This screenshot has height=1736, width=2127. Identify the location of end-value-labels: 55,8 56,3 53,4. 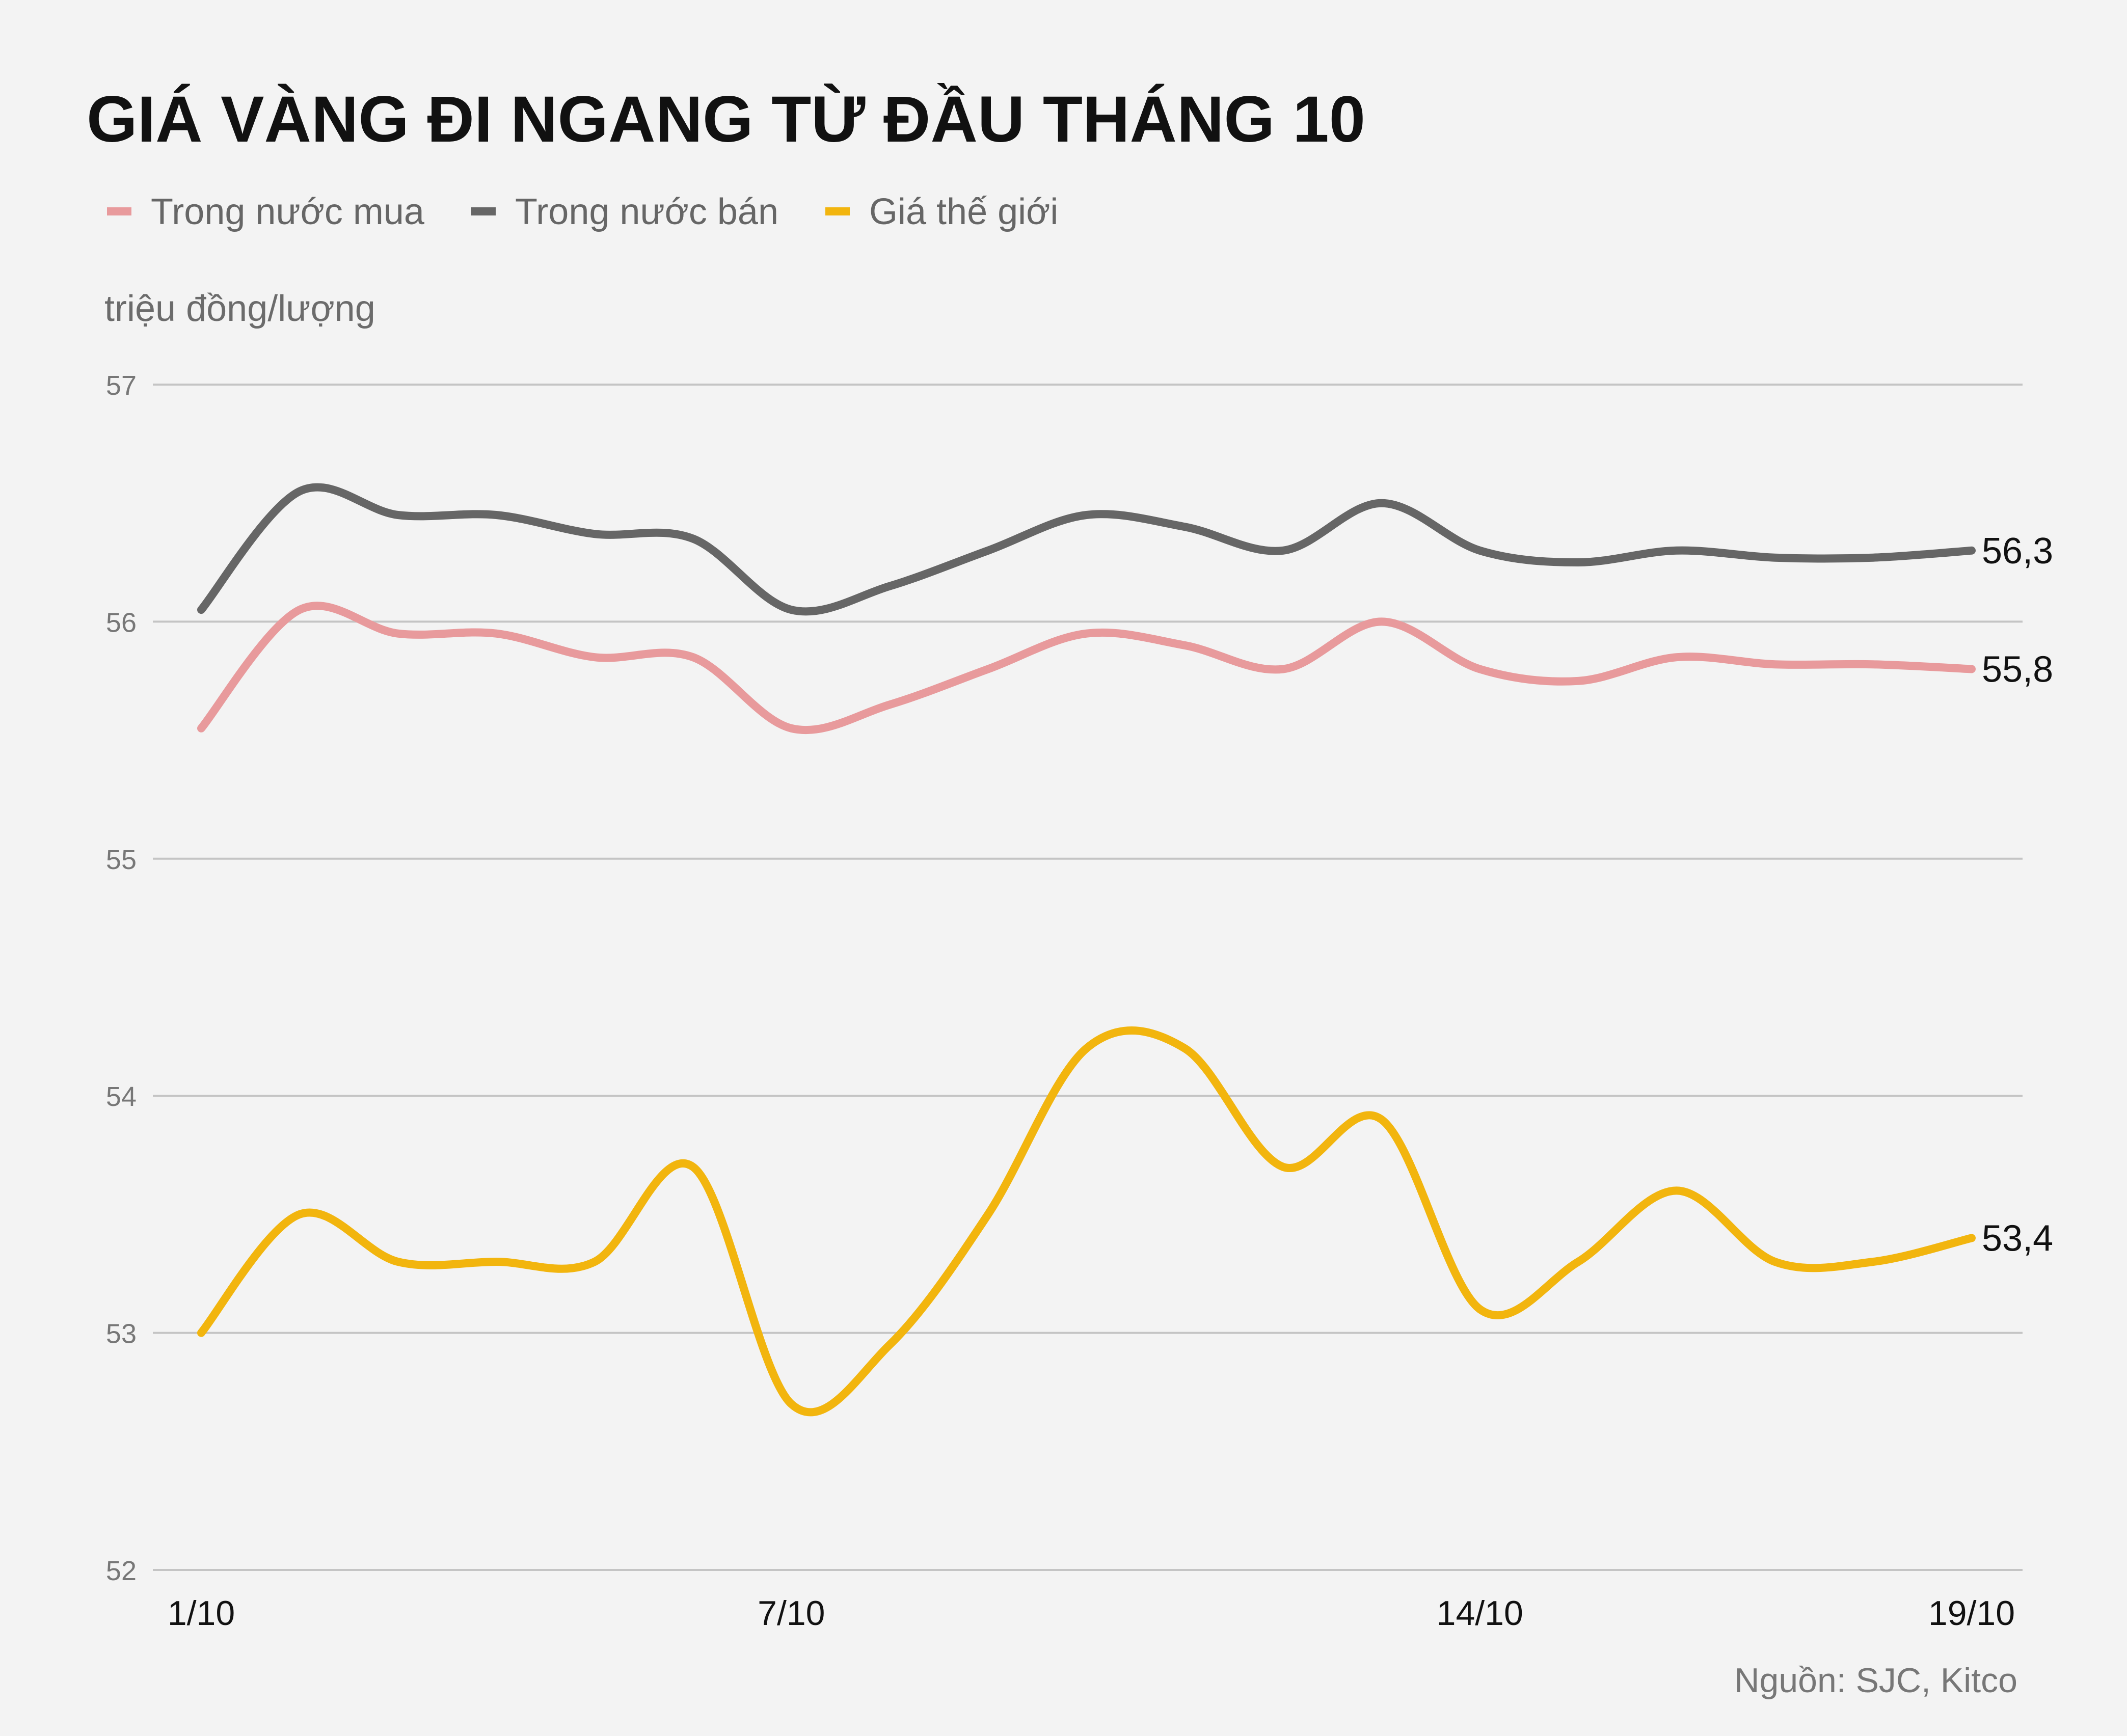
(2017, 895).